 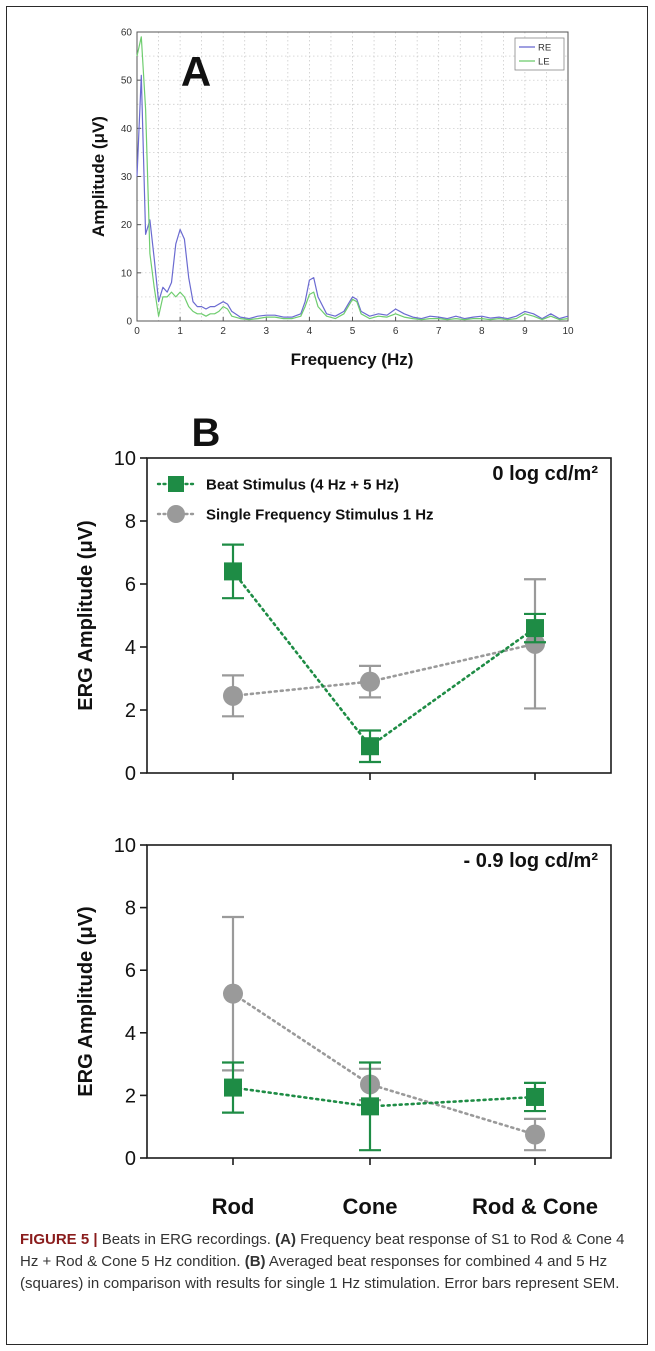 What do you see at coordinates (223, 331) in the screenshot?
I see `x-tick-label: 2` at bounding box center [223, 331].